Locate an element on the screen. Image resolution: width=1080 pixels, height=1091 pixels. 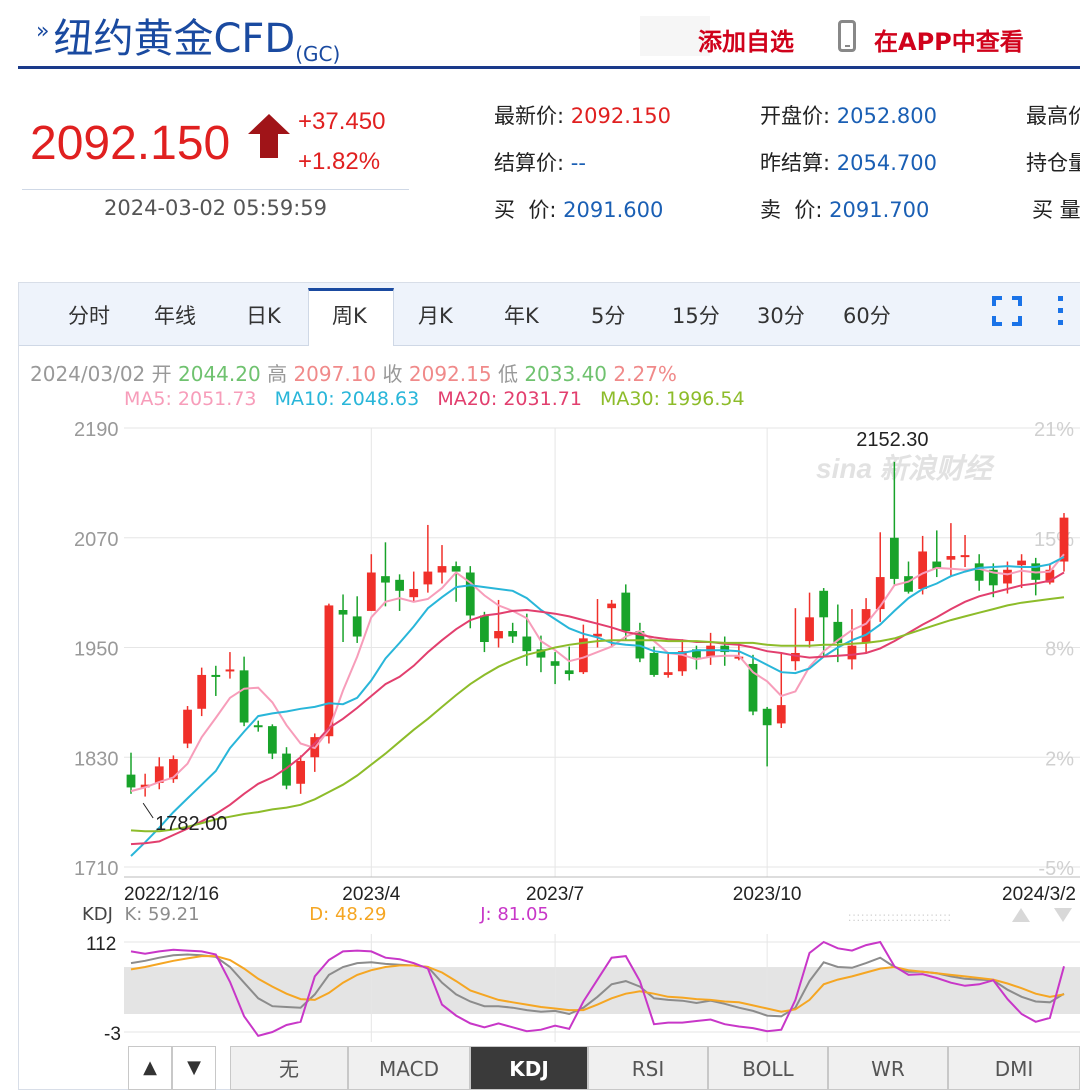
ohlc-date: 2024/03/02 is located at coordinates (88, 374).